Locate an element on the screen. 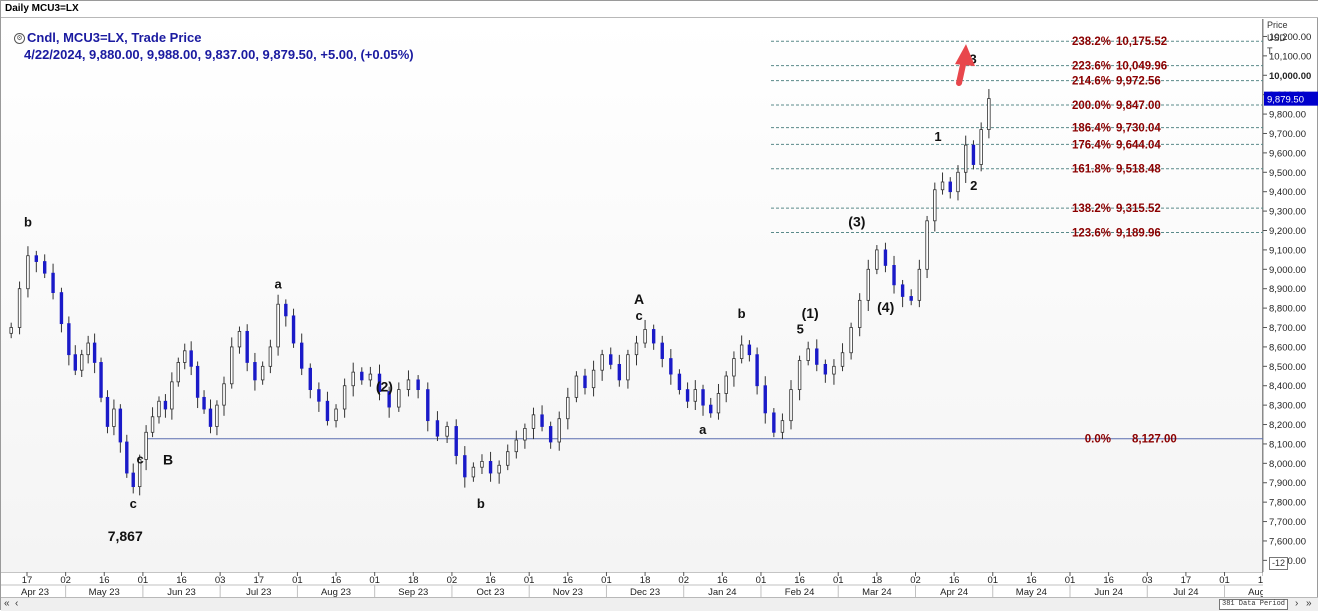  x-month-label: Oct 23 is located at coordinates (491, 592).